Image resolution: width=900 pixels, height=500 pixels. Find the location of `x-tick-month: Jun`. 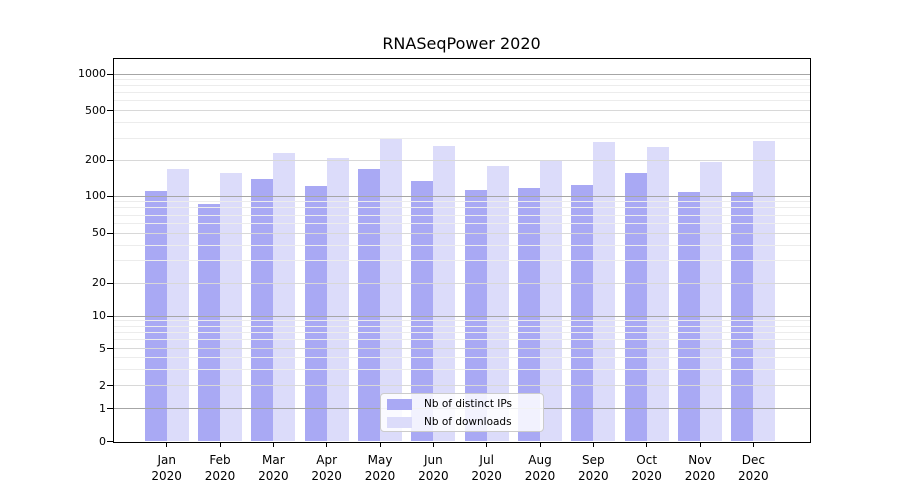

x-tick-month: Jun is located at coordinates (433, 460).